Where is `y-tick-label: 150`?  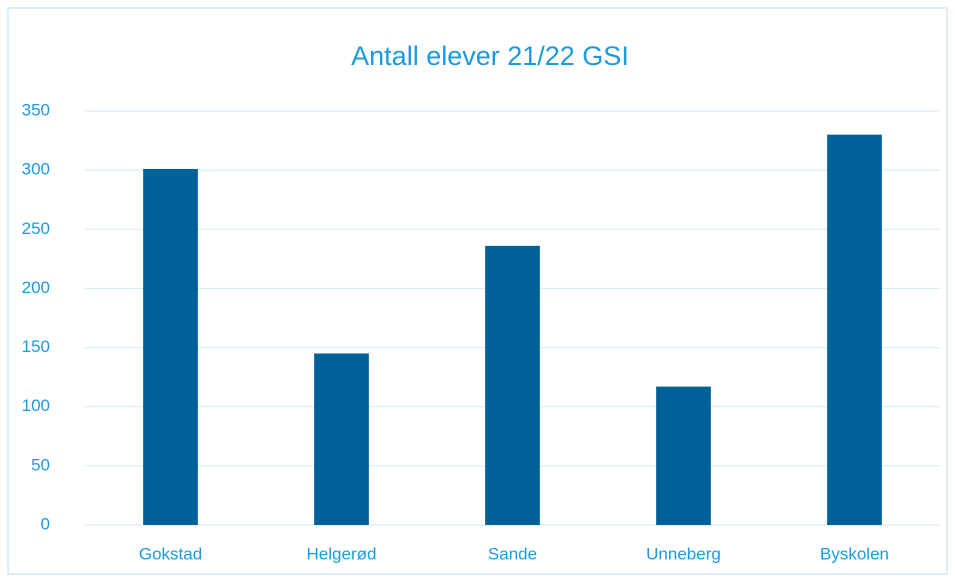 y-tick-label: 150 is located at coordinates (36, 346).